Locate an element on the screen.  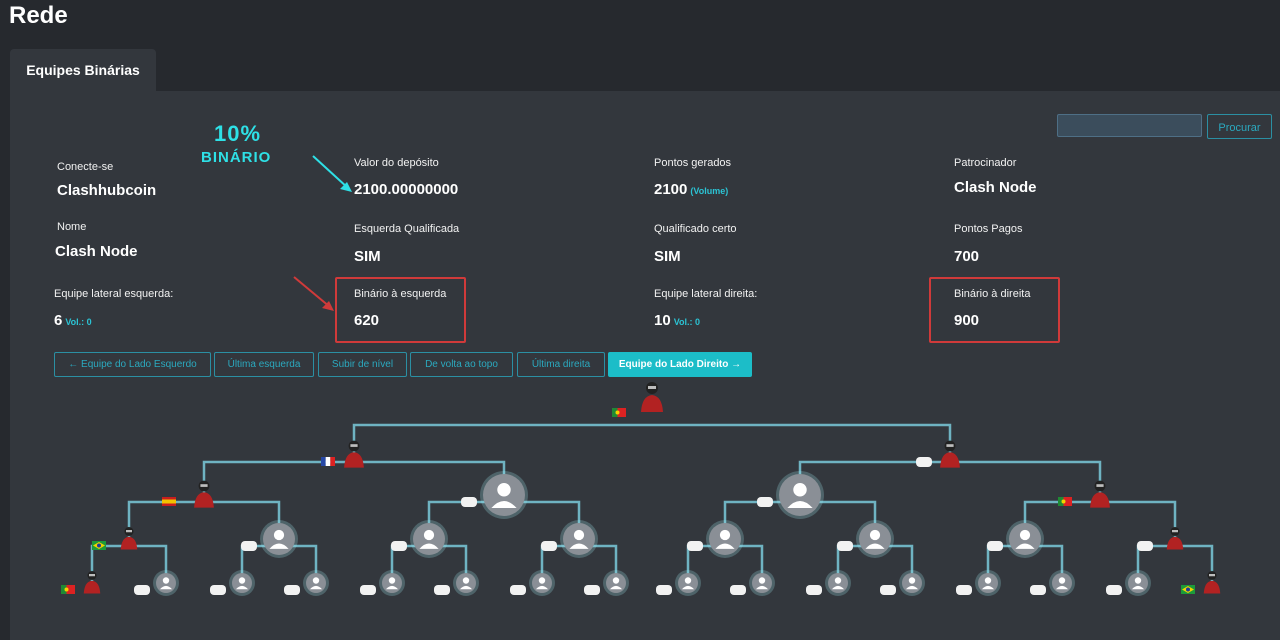
points-generated-label: Pontos gerados is located at coordinates (693, 163).